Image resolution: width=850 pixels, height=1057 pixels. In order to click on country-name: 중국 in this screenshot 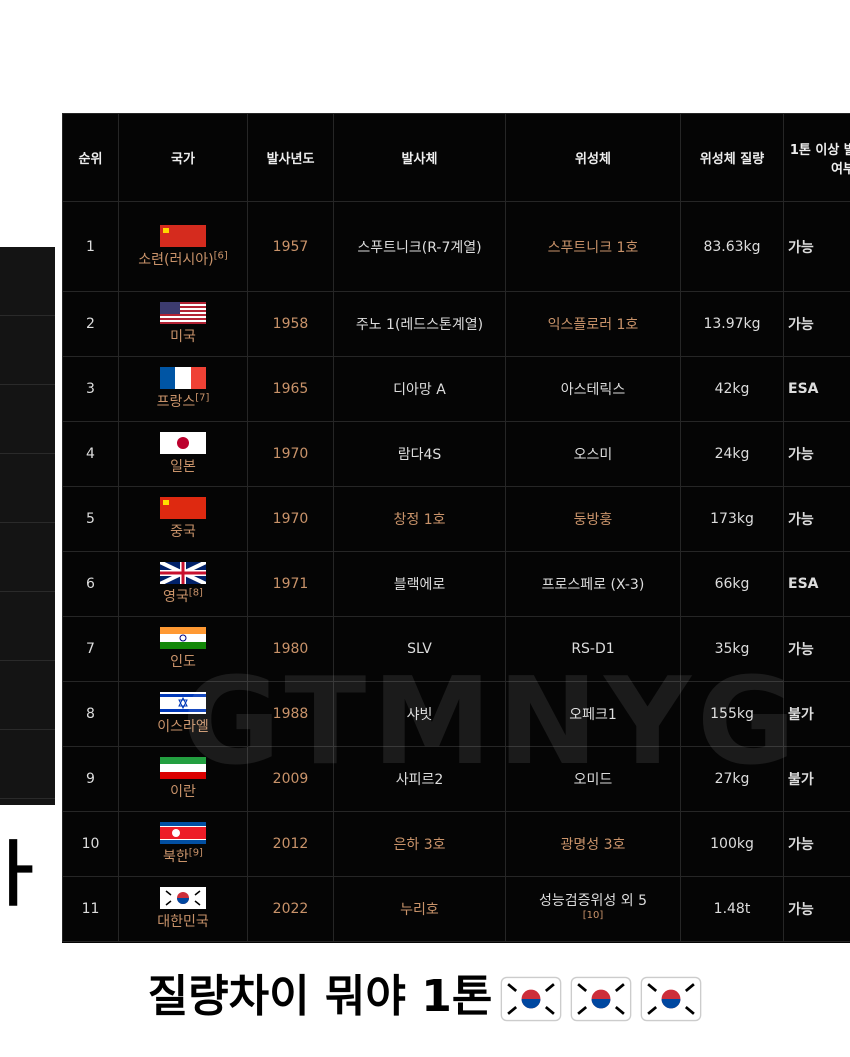, I will do `click(183, 532)`.